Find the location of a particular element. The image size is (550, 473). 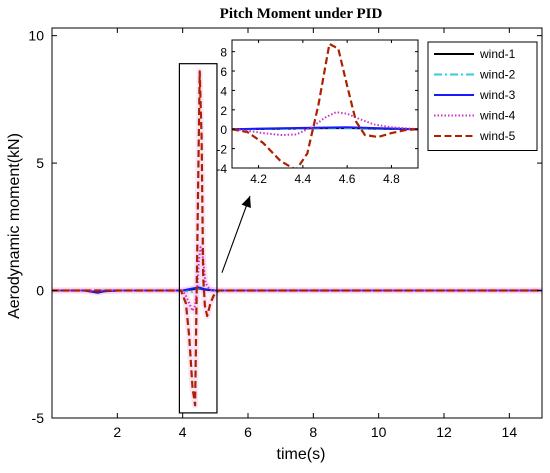

inset-xtick-label: 4.6 is located at coordinates (347, 179).